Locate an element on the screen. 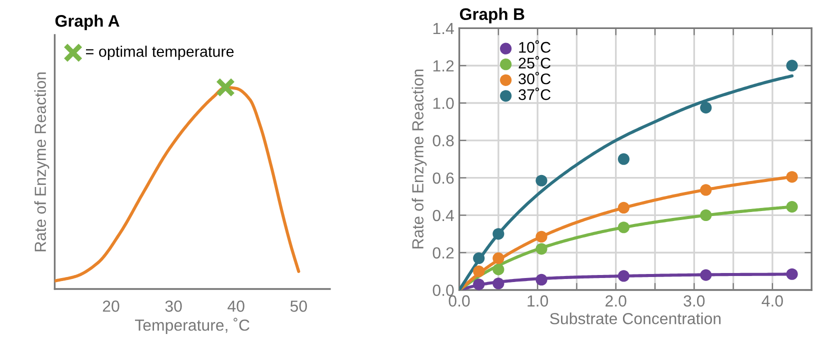 This screenshot has width=829, height=340. y-tick-label: 0.8 is located at coordinates (443, 140).